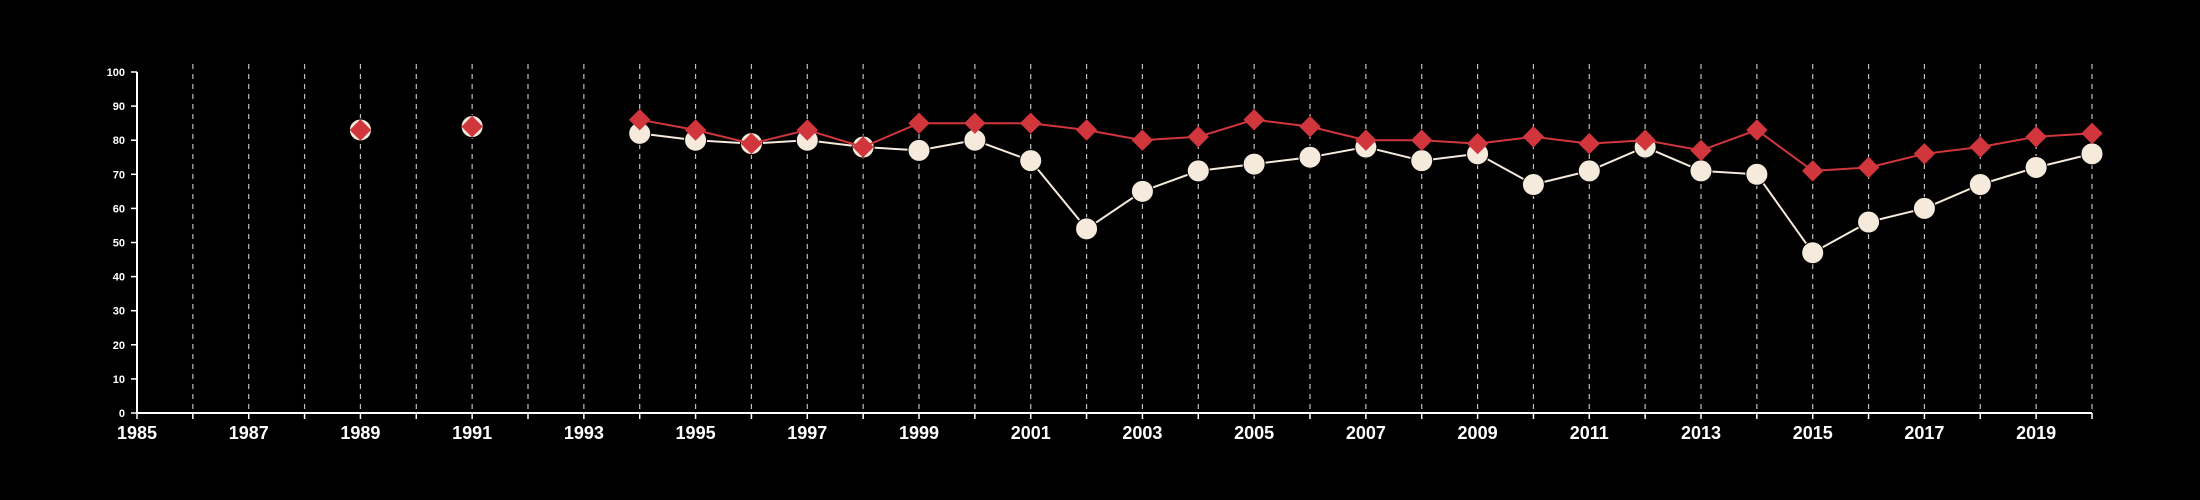  I want to click on y-tick-label: 100, so click(116, 73).